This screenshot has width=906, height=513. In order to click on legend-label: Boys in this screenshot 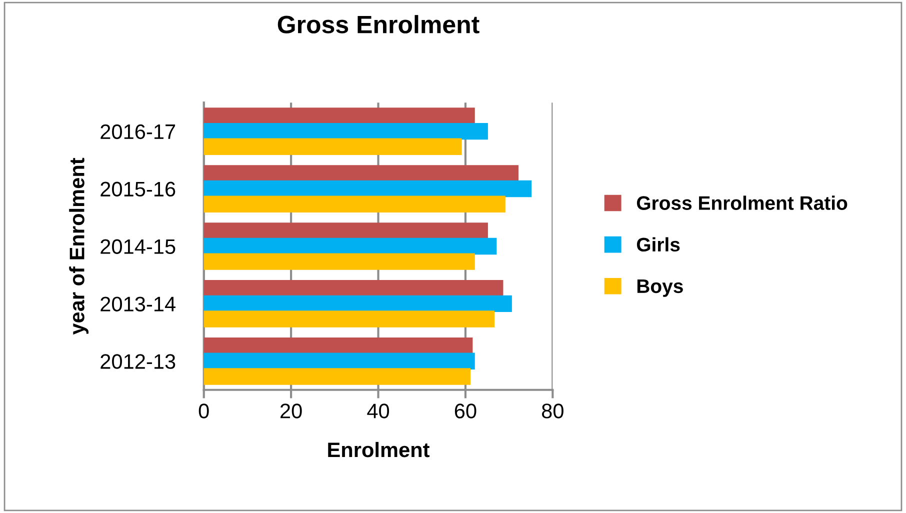, I will do `click(660, 288)`.